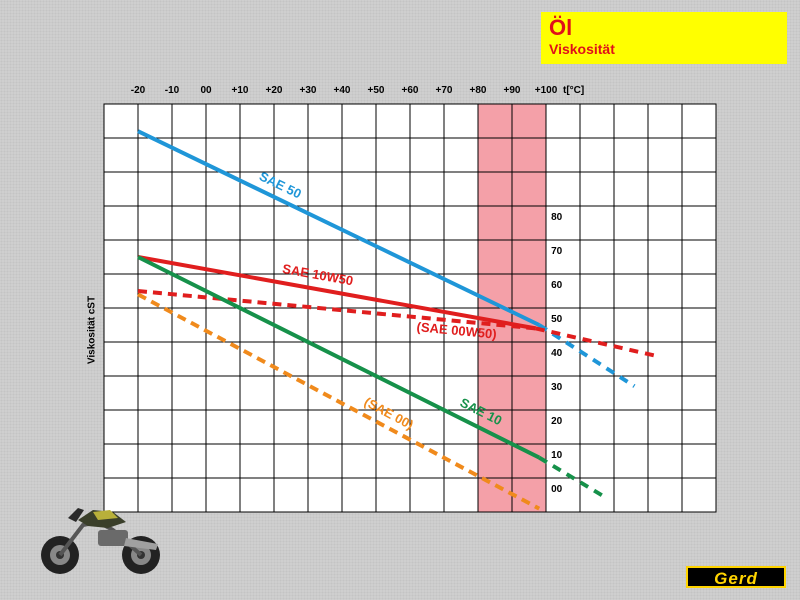 This screenshot has height=600, width=800. I want to click on x-tick-label: +20, so click(274, 90).